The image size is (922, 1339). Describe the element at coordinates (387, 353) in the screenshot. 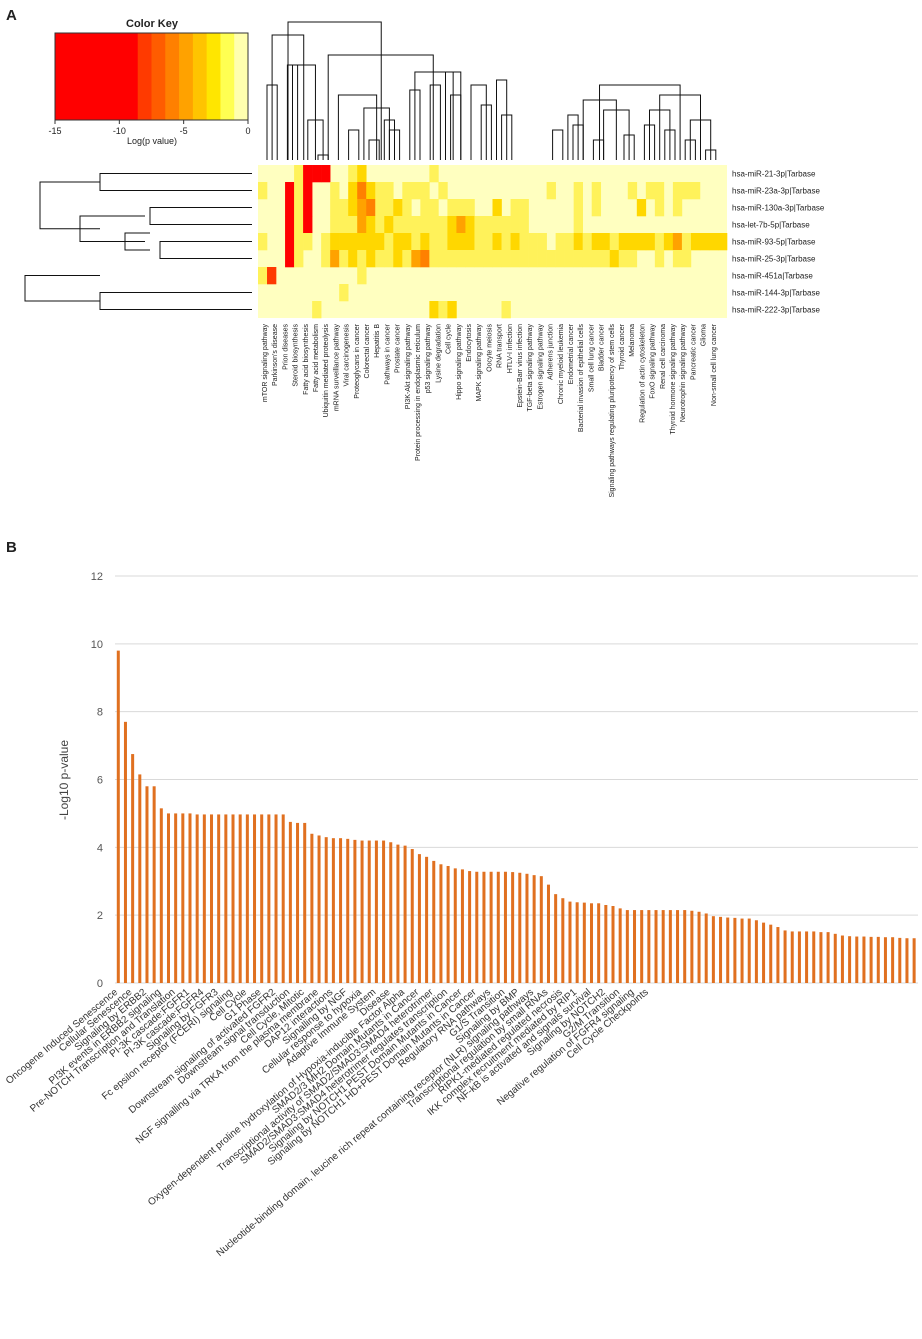

I see `heatmap-column-label: Pathways in cancer` at that location.